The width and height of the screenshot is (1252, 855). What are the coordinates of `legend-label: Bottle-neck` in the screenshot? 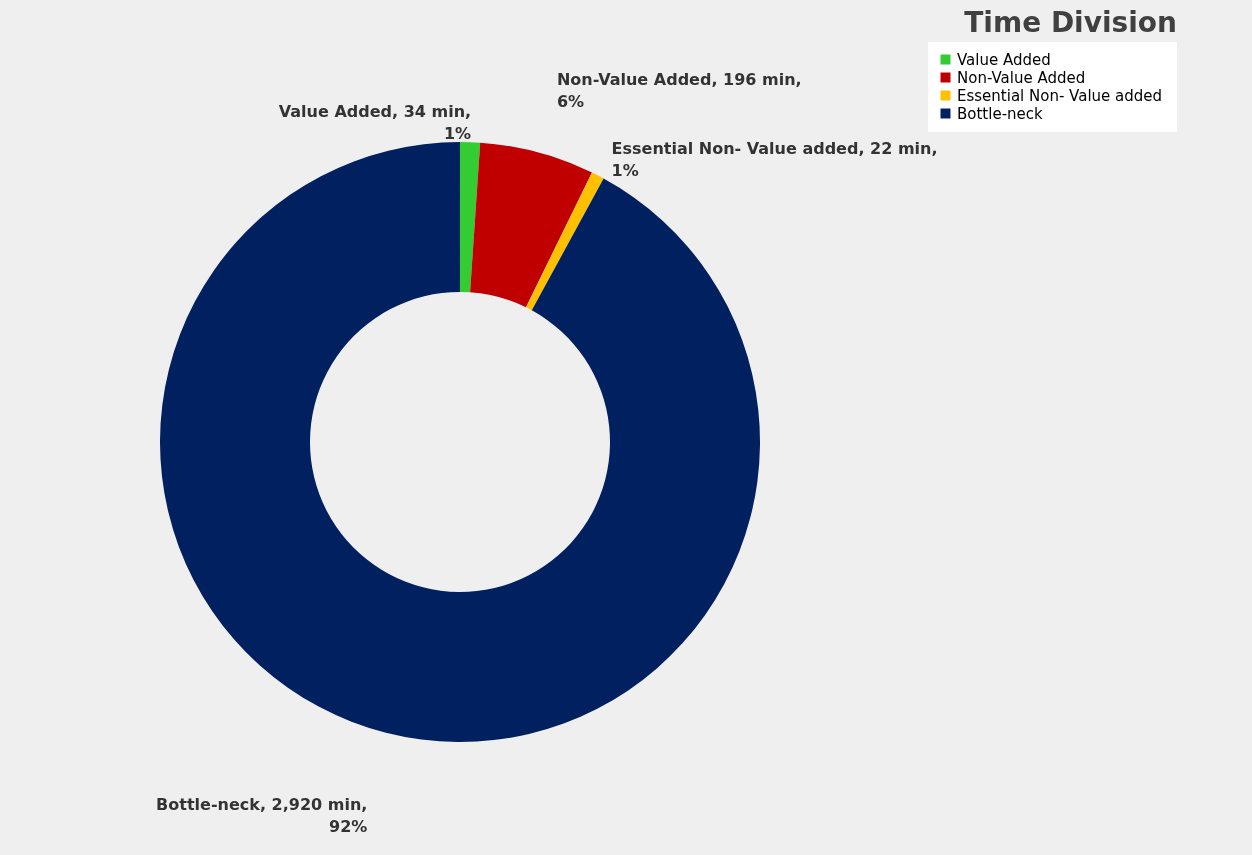 It's located at (1000, 113).